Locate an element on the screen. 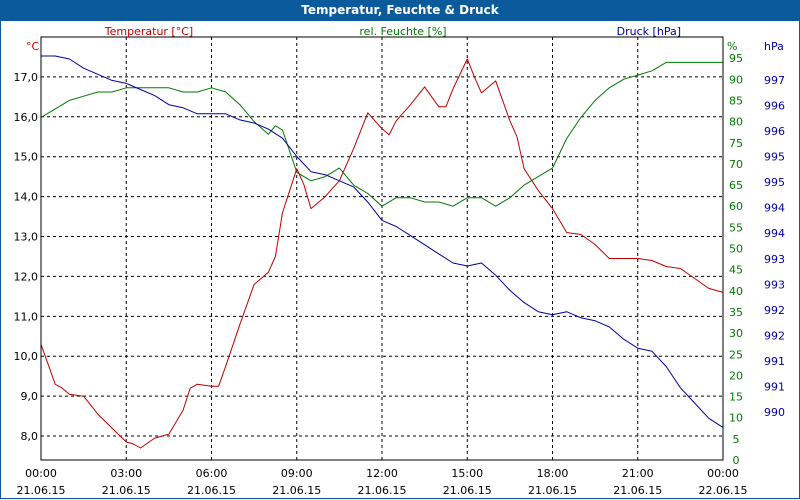 The height and width of the screenshot is (500, 800). temperature-tick-label: 16,0 is located at coordinates (26, 117).